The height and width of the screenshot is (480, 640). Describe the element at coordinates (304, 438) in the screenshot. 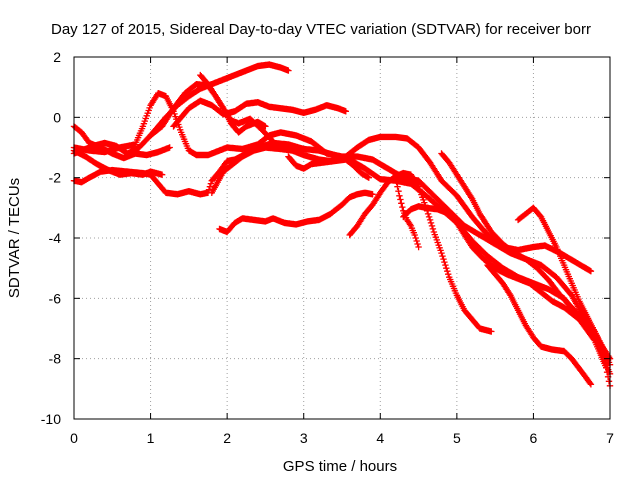

I see `x-tick-label: 3` at that location.